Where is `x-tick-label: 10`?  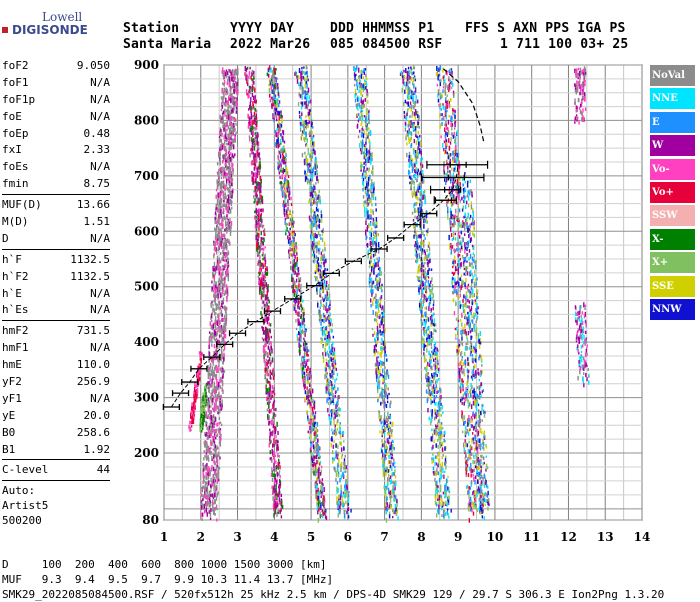
x-tick-label: 10 is located at coordinates (495, 537).